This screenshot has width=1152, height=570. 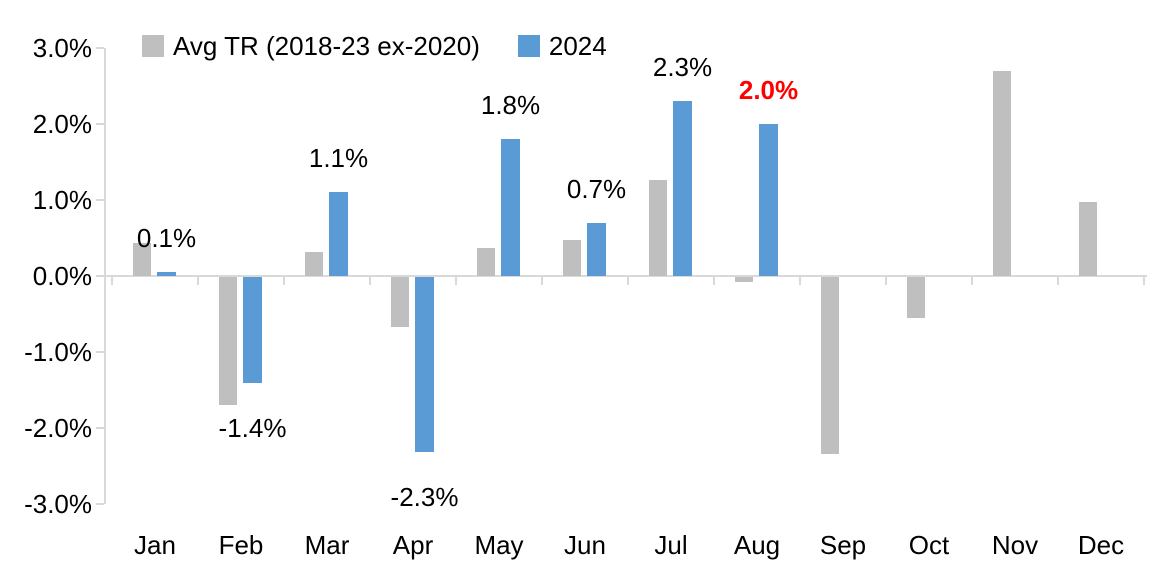 What do you see at coordinates (58, 504) in the screenshot?
I see `y-tick-label: -3.0%` at bounding box center [58, 504].